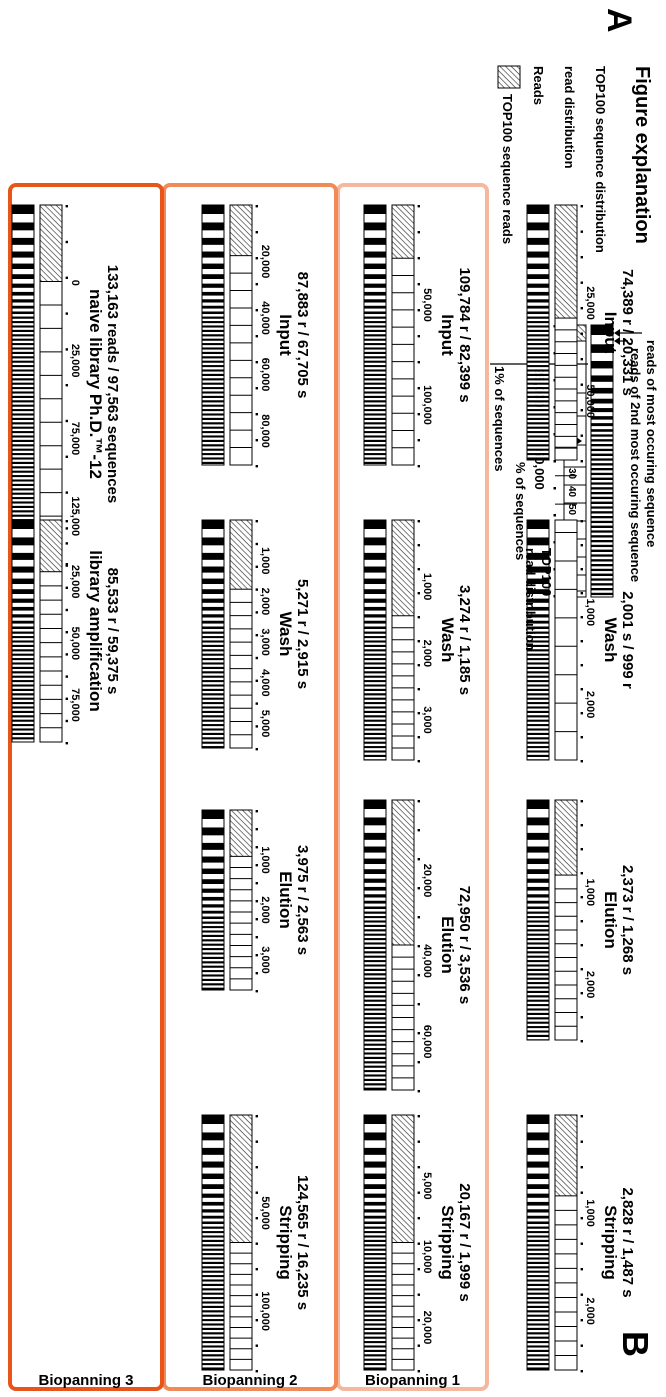 The image size is (666, 1397). Describe the element at coordinates (538, 599) in the screenshot. I see `top100-side-label: TOP100 read distribution` at that location.